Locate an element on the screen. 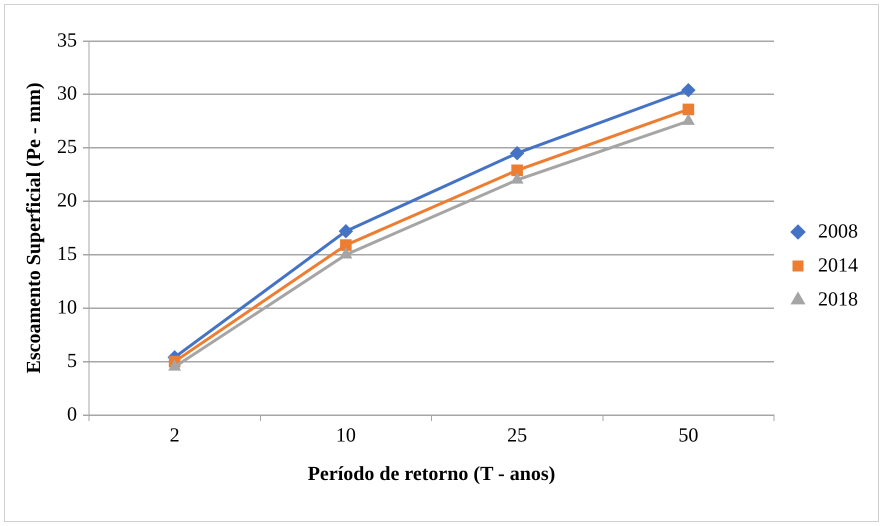 The width and height of the screenshot is (883, 526). legend-label: 2014 is located at coordinates (838, 265).